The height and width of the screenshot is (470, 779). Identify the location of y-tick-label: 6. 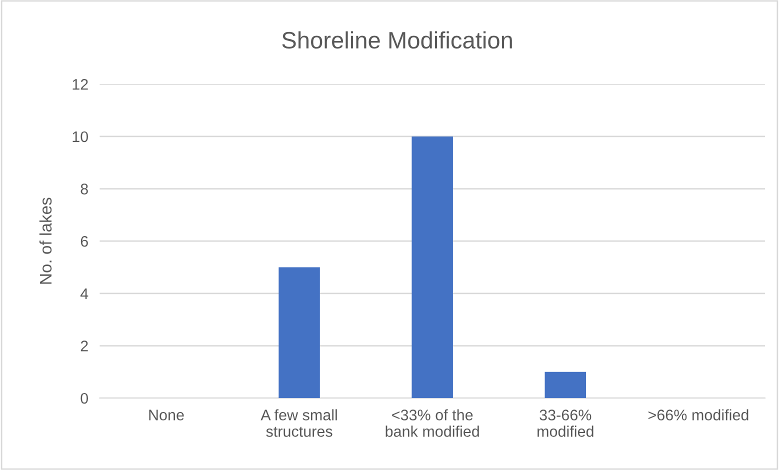
(84, 241).